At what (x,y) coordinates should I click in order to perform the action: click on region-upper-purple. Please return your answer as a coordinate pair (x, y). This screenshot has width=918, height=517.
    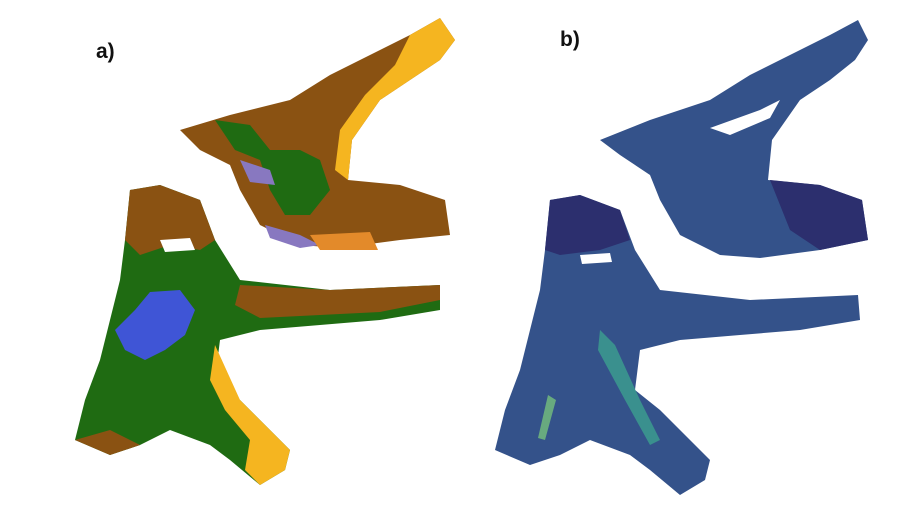
    Looking at the image, I should click on (257, 172).